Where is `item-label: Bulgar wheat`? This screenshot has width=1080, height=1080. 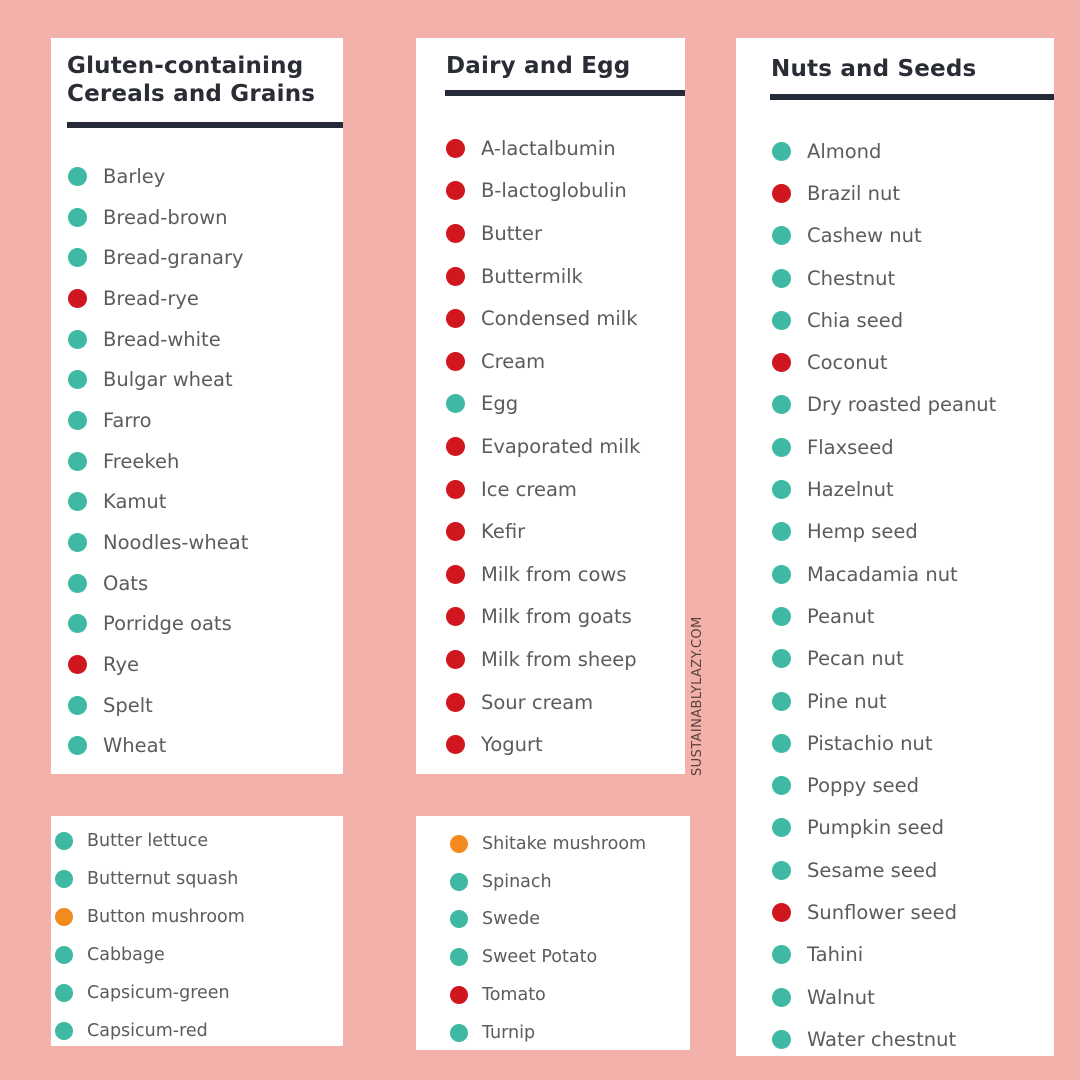
item-label: Bulgar wheat is located at coordinates (168, 380).